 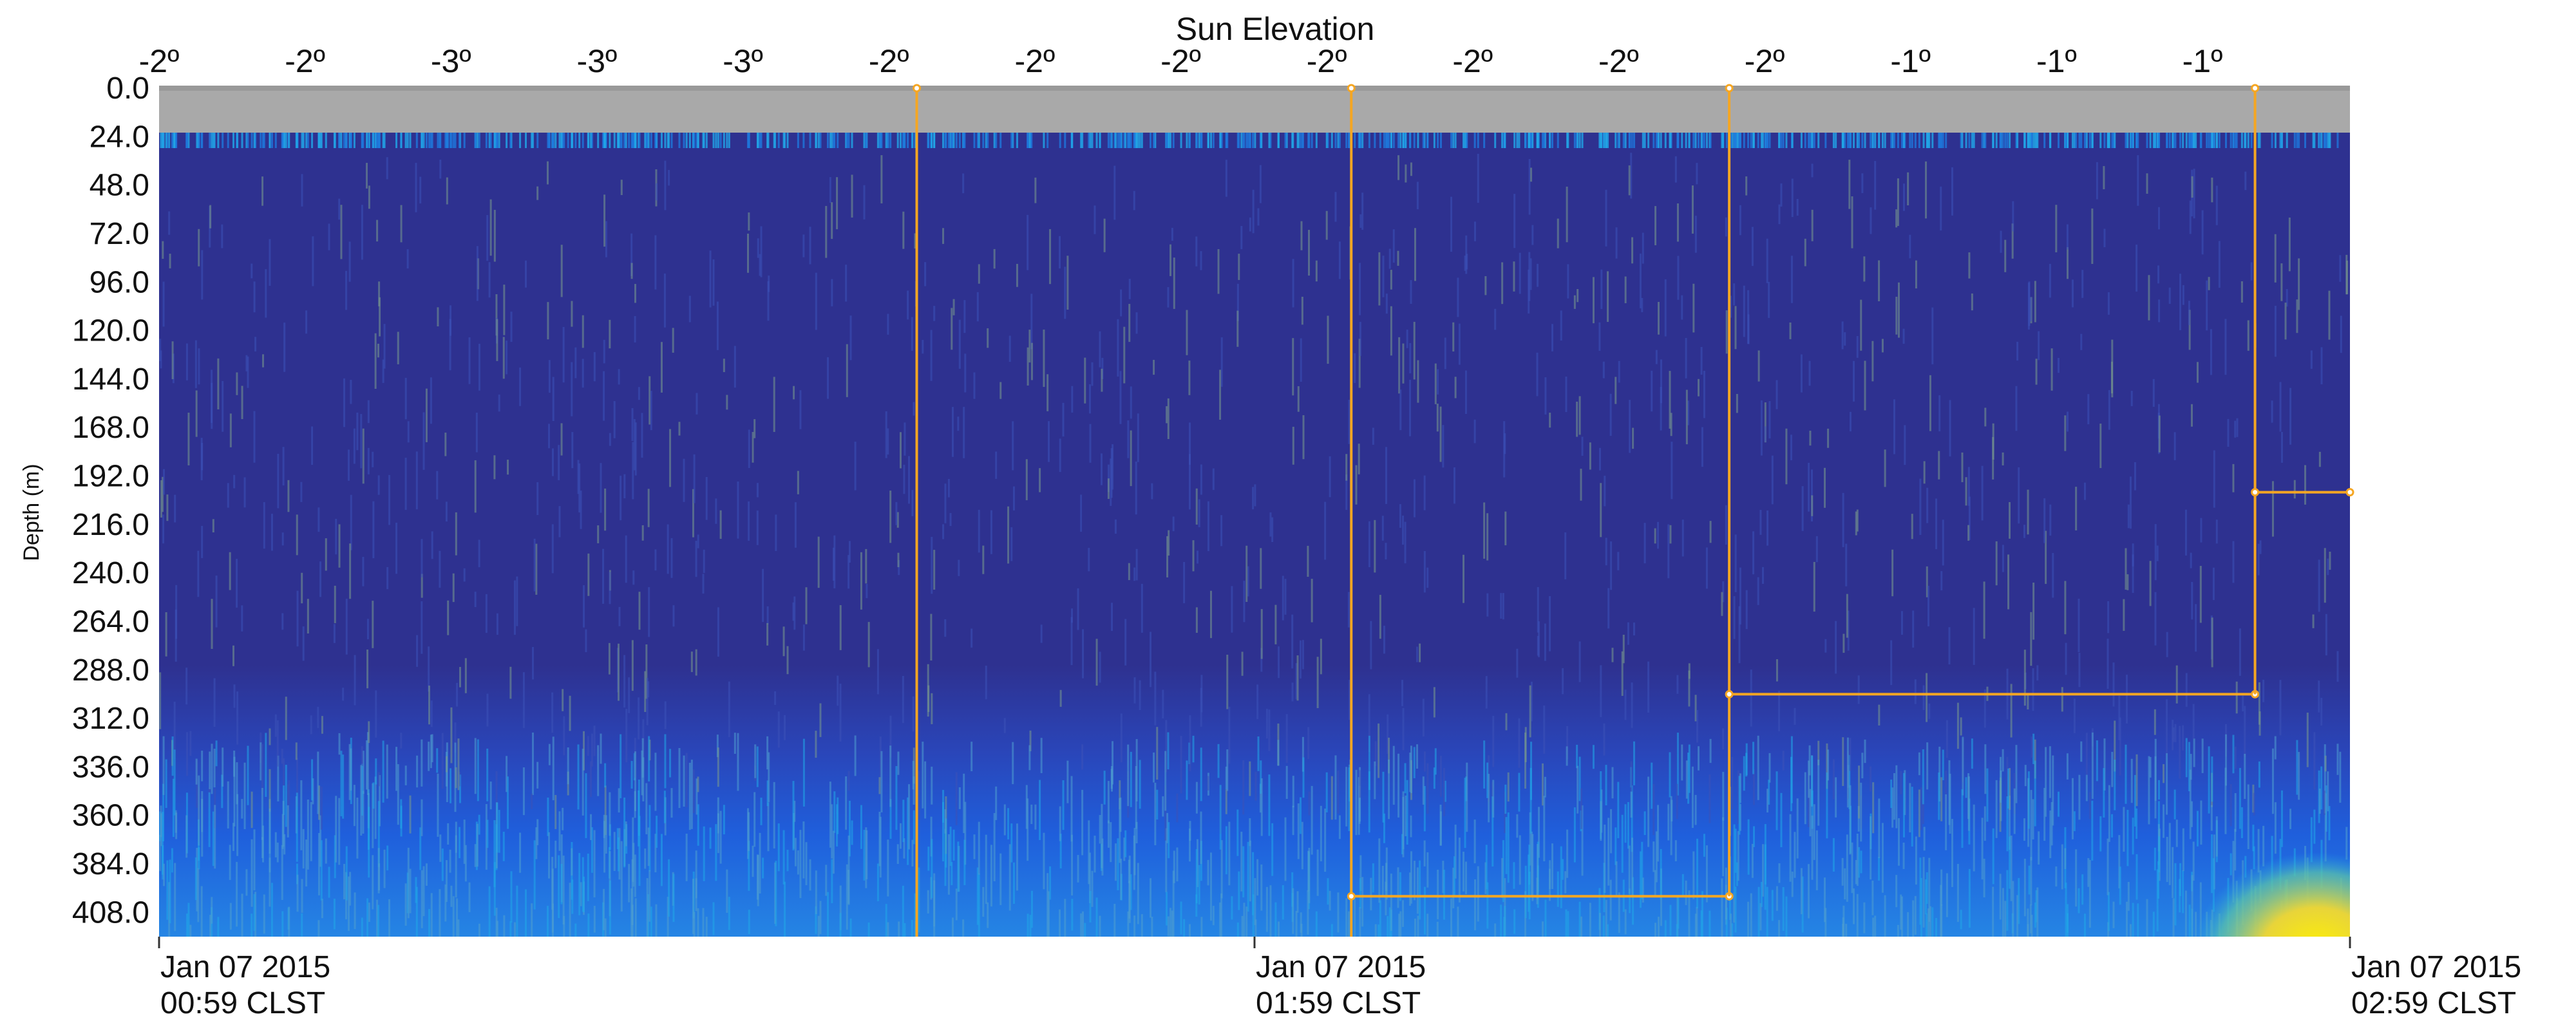 What do you see at coordinates (111, 525) in the screenshot?
I see `y-tick-label: 216.0` at bounding box center [111, 525].